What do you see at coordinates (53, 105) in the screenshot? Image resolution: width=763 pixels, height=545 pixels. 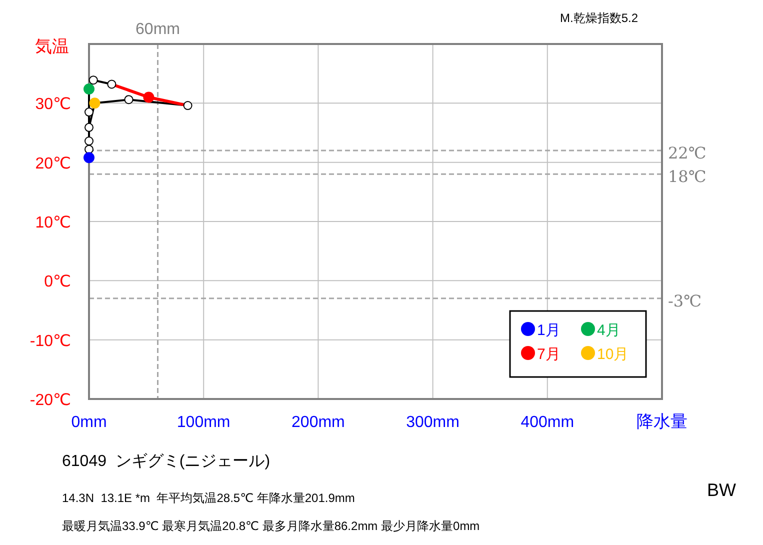 I see `y-tick-label: 30℃` at bounding box center [53, 105].